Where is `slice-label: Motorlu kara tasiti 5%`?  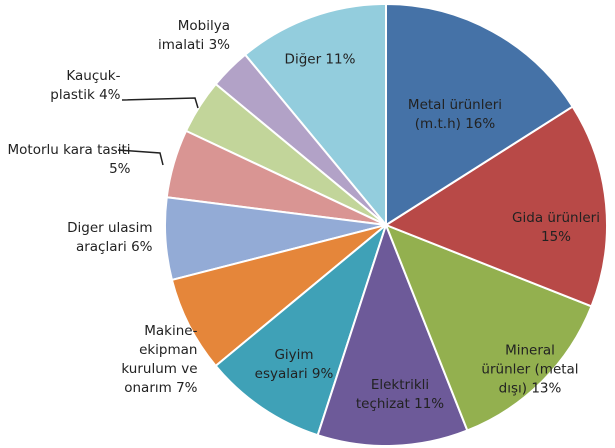
slice-label: Motorlu kara tasiti 5% is located at coordinates (68, 160).